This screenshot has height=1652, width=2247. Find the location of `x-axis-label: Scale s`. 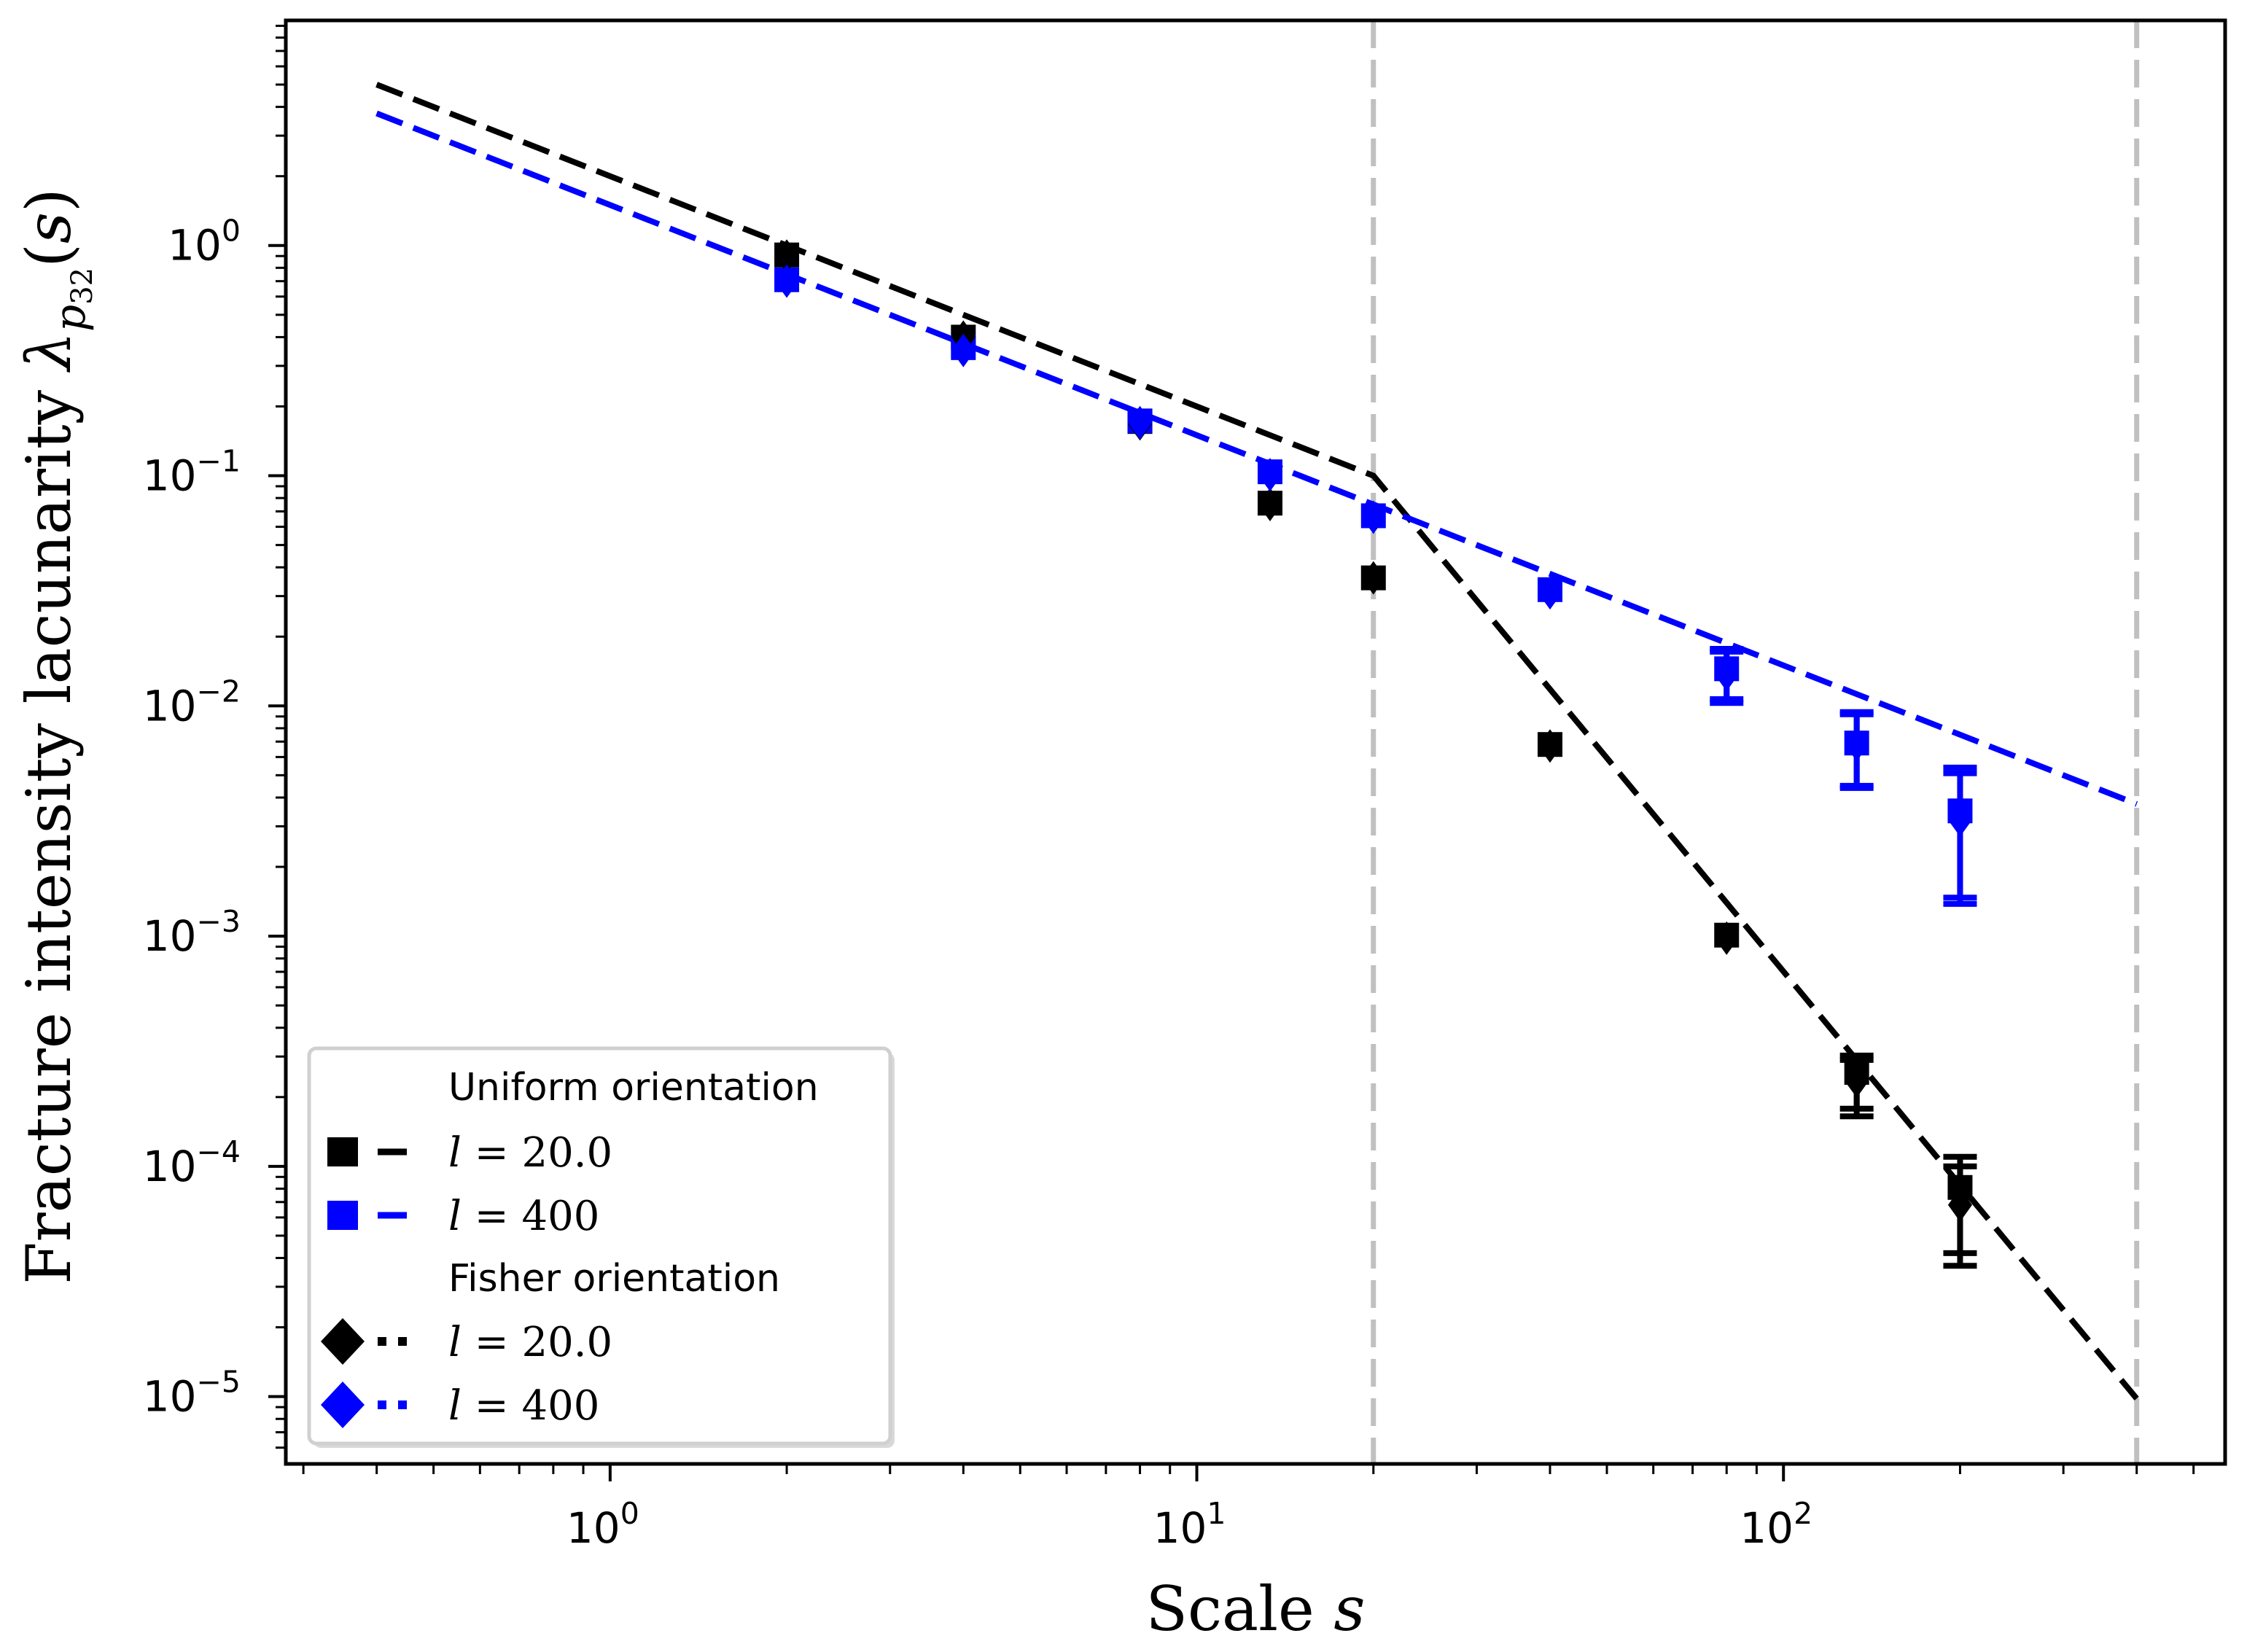

x-axis-label: Scale s is located at coordinates (1255, 1609).